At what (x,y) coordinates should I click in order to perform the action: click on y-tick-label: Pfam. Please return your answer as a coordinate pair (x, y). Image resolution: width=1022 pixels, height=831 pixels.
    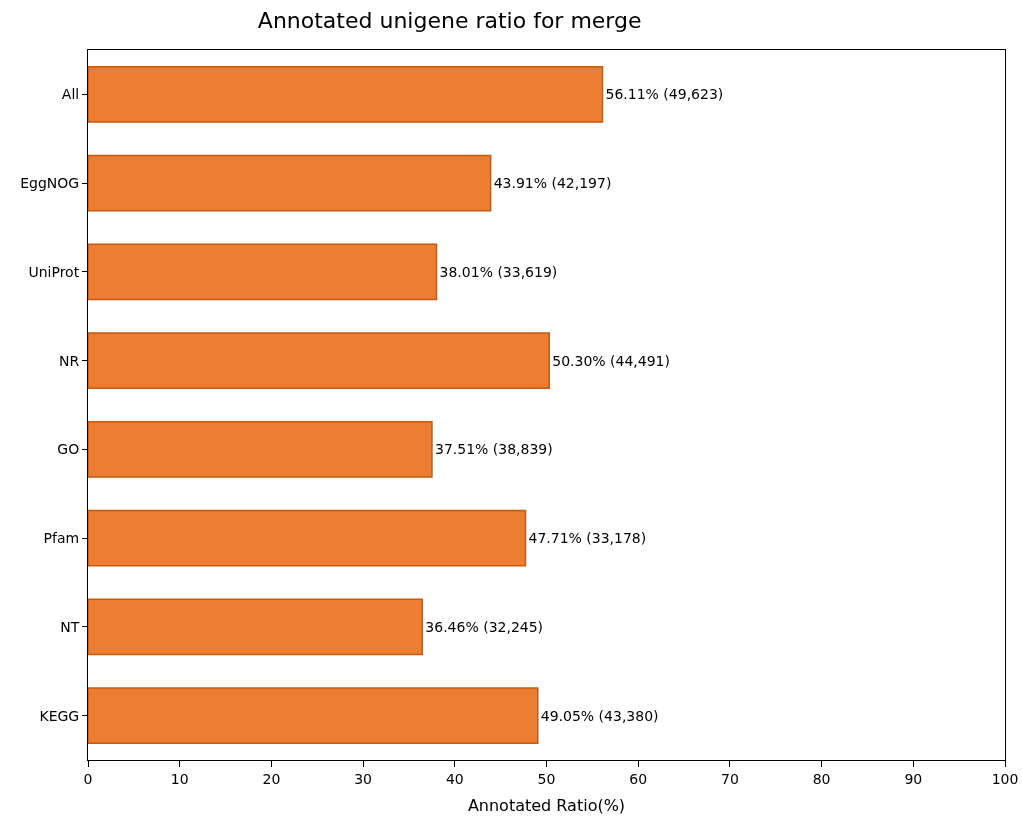
    Looking at the image, I should click on (61, 538).